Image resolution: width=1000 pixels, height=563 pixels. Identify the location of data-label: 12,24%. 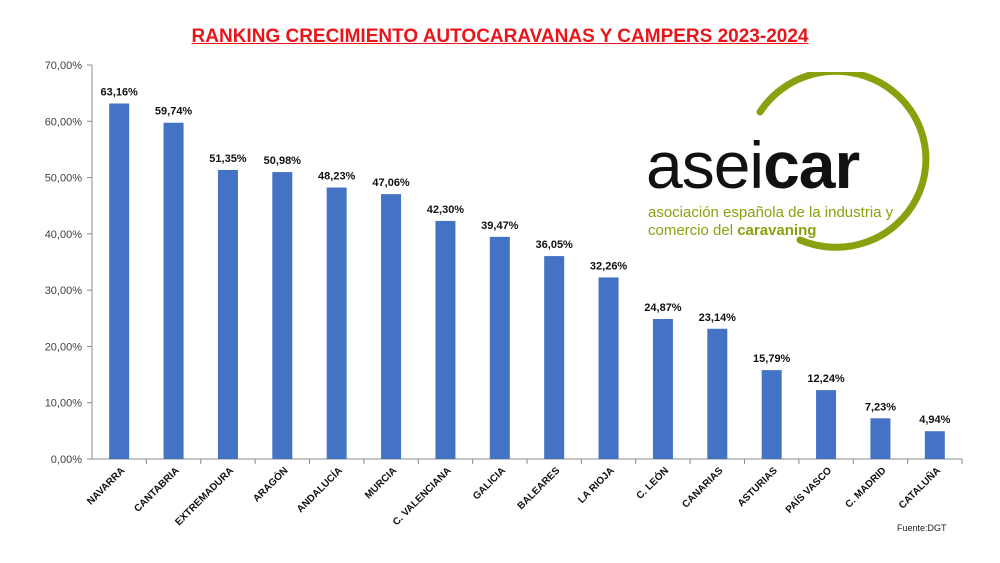
(826, 379).